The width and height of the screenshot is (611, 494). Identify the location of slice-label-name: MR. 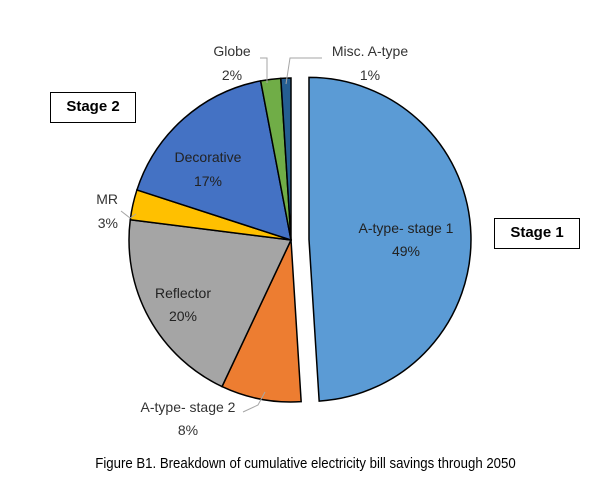
(107, 199).